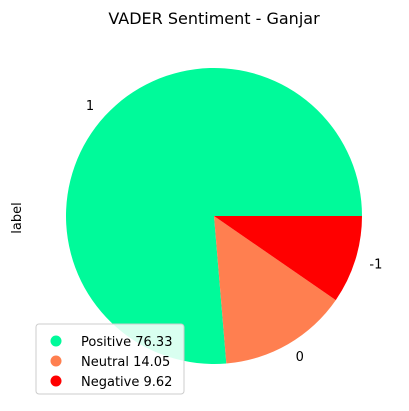 This screenshot has height=411, width=409. Describe the element at coordinates (17, 217) in the screenshot. I see `y-axis-label: label` at that location.